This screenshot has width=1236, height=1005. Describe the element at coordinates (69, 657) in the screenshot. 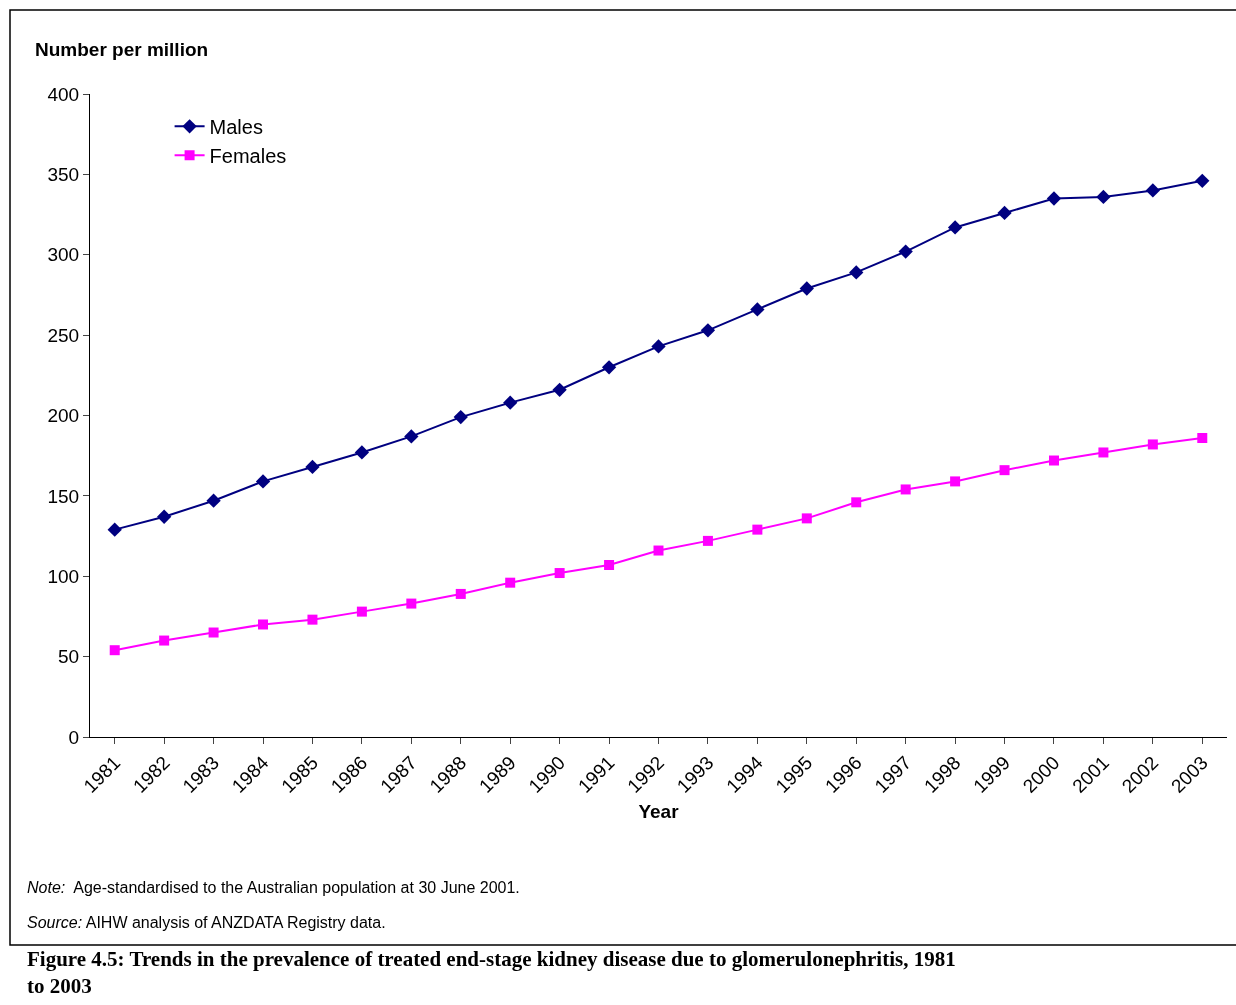

I see `y-tick-label: 50` at that location.